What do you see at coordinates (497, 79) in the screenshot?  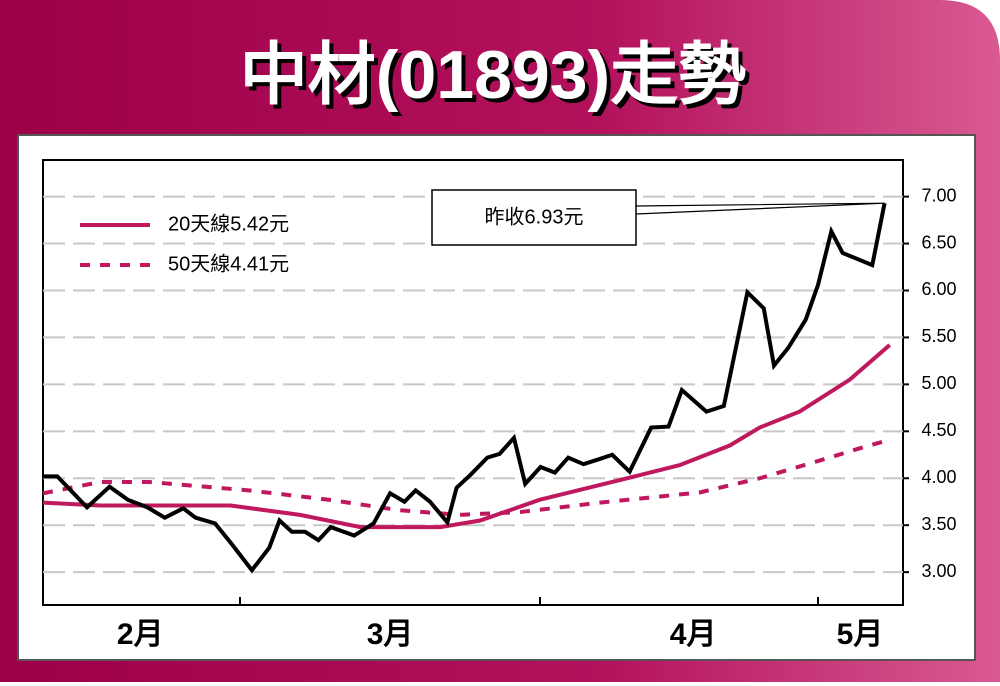 I see `title-shadow: 中材(01893)走勢` at bounding box center [497, 79].